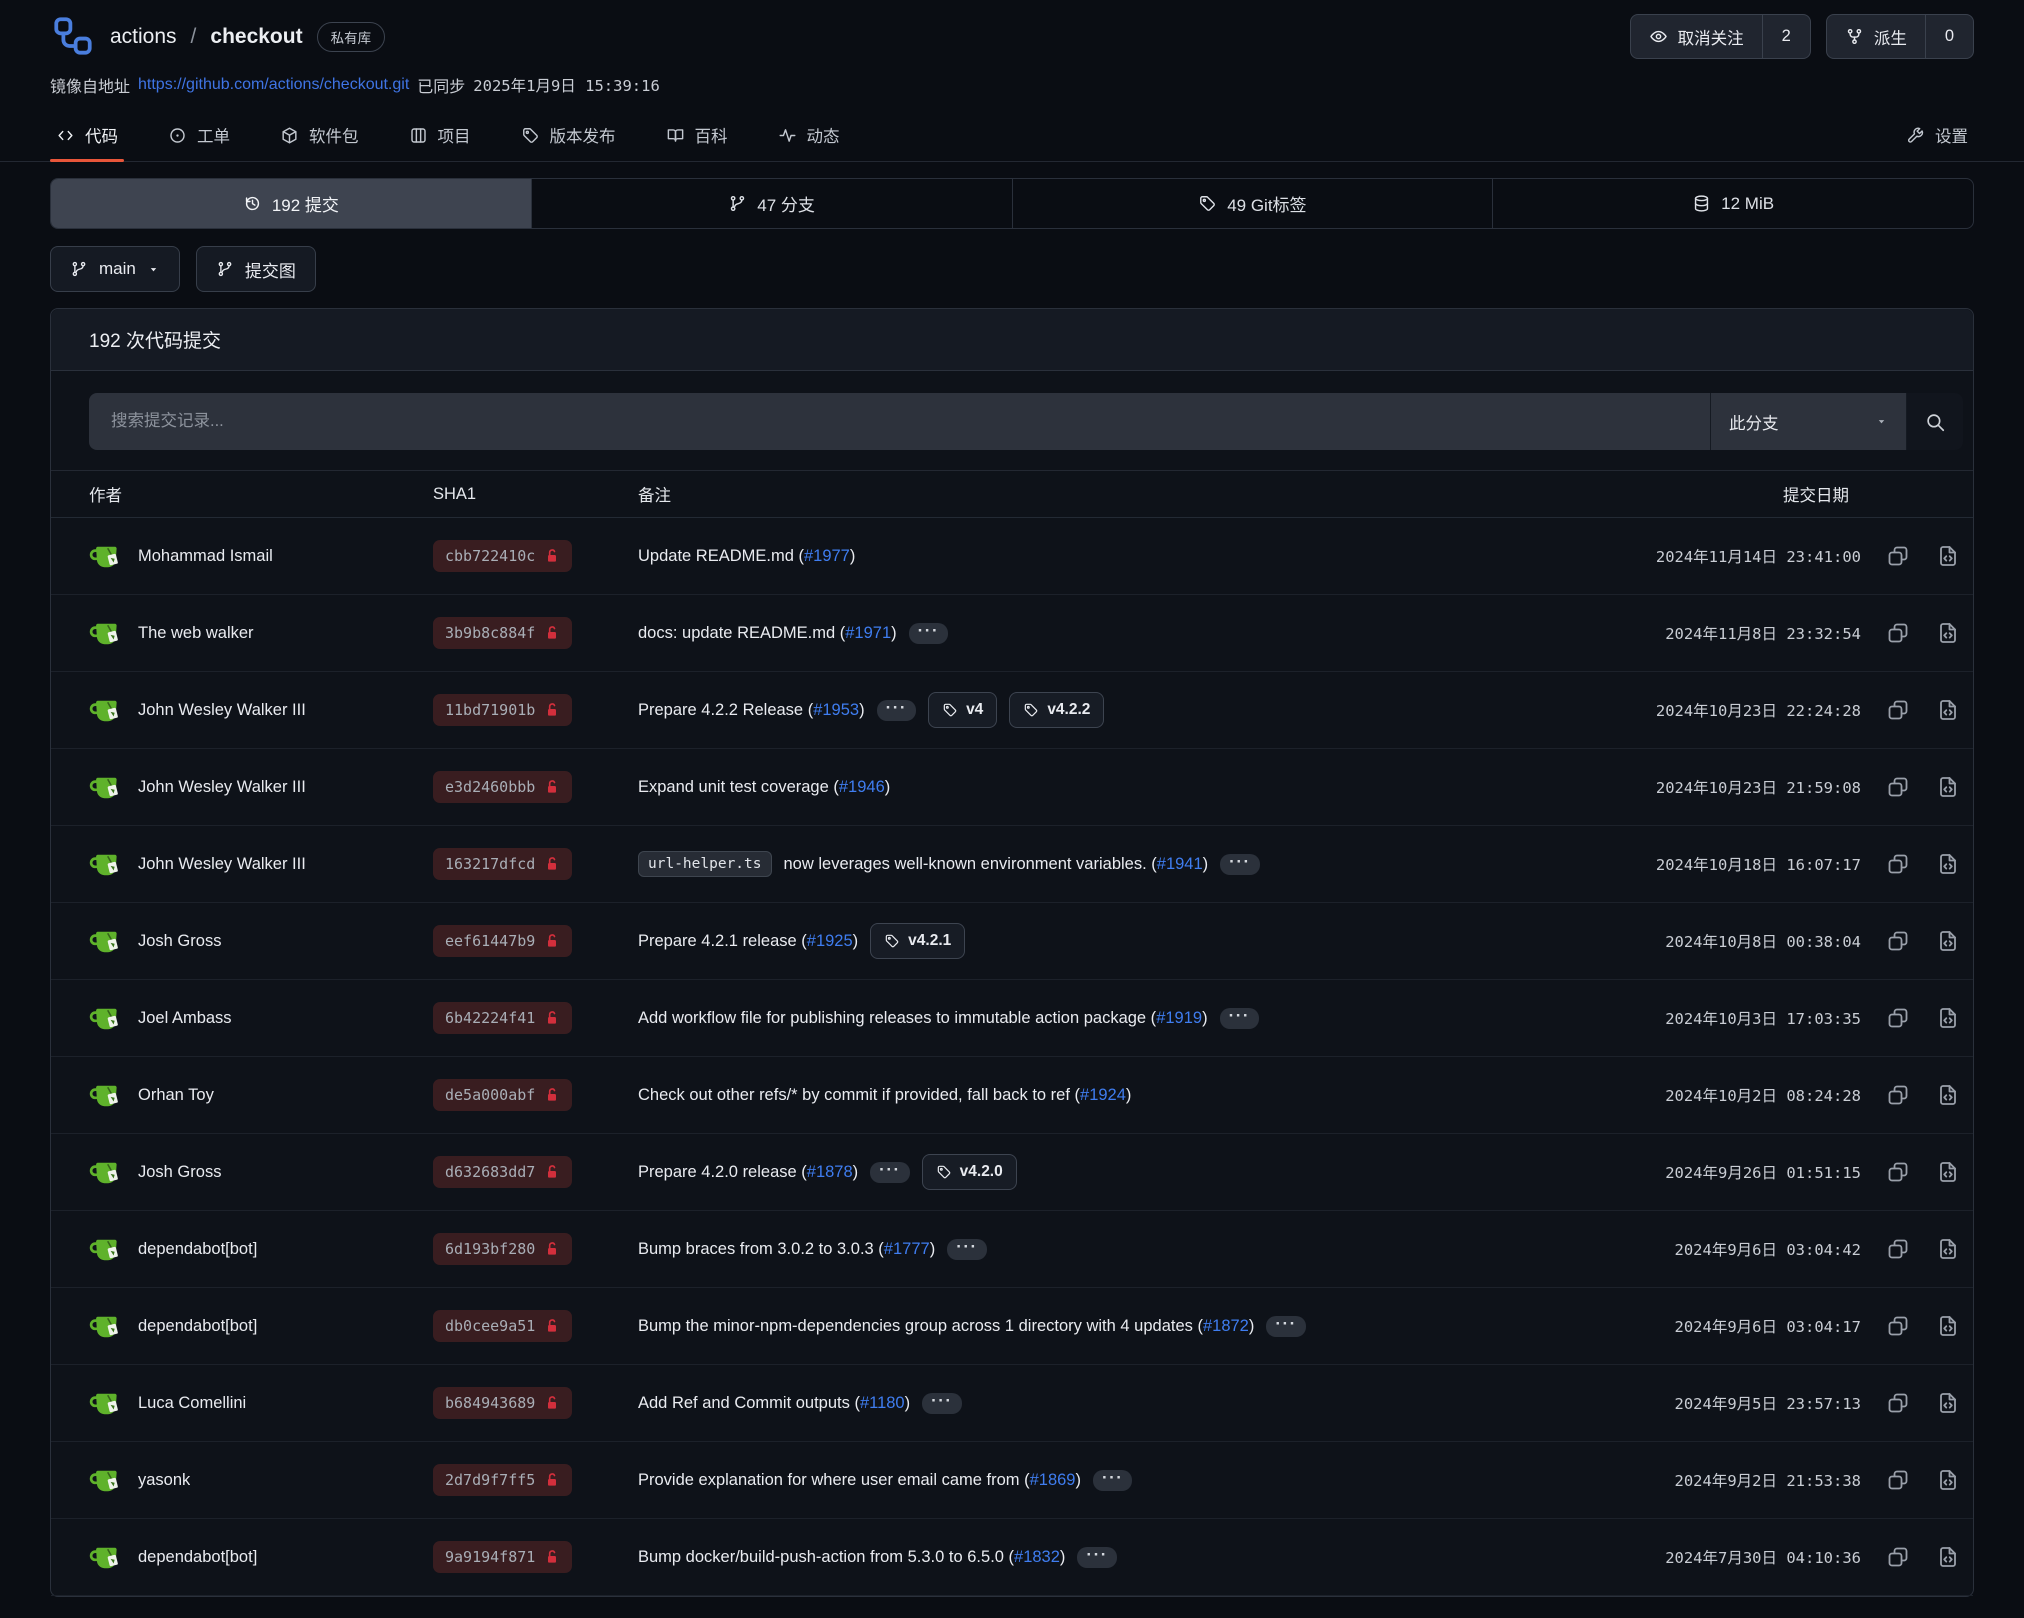 The image size is (2024, 1618). I want to click on repo-owner-link: actions, so click(143, 36).